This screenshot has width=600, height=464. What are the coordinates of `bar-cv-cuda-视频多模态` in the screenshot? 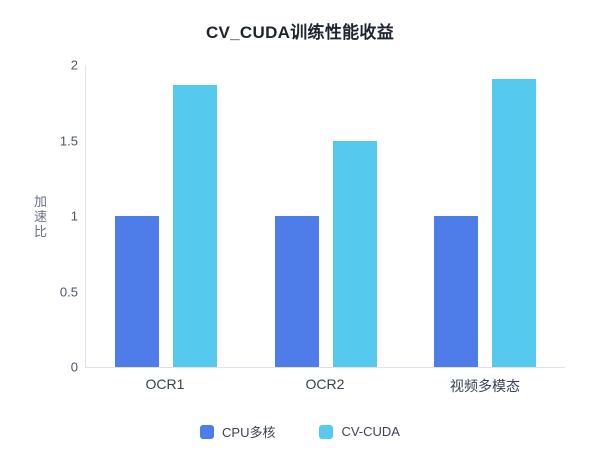 It's located at (514, 222).